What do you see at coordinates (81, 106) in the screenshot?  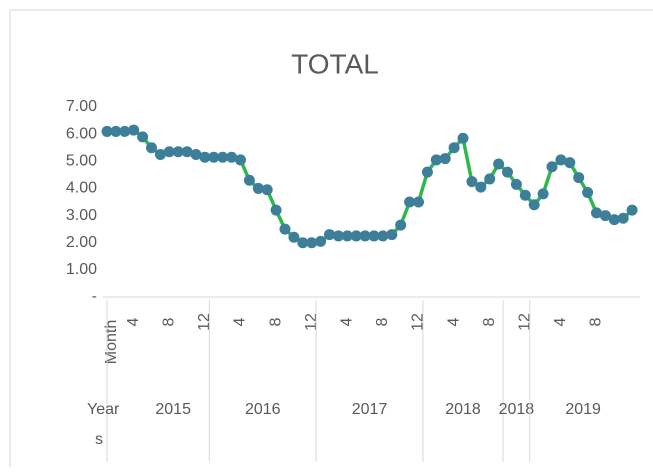 I see `y-tick-label: 7.00` at bounding box center [81, 106].